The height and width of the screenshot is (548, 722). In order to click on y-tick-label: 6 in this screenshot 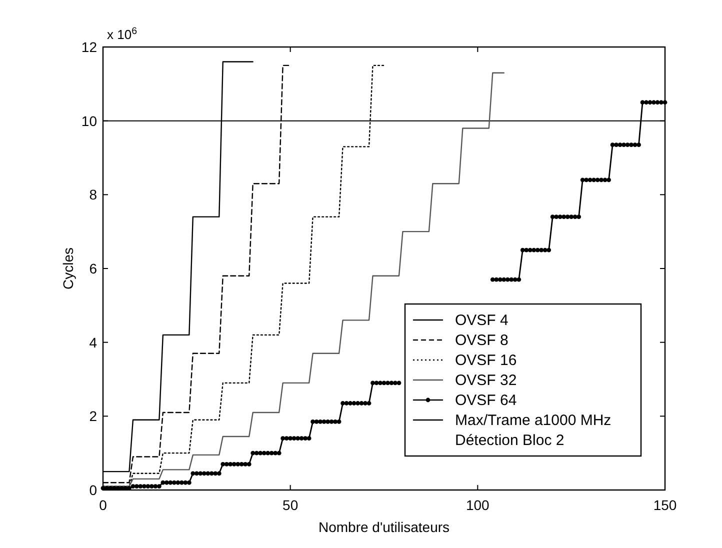, I will do `click(93, 268)`.